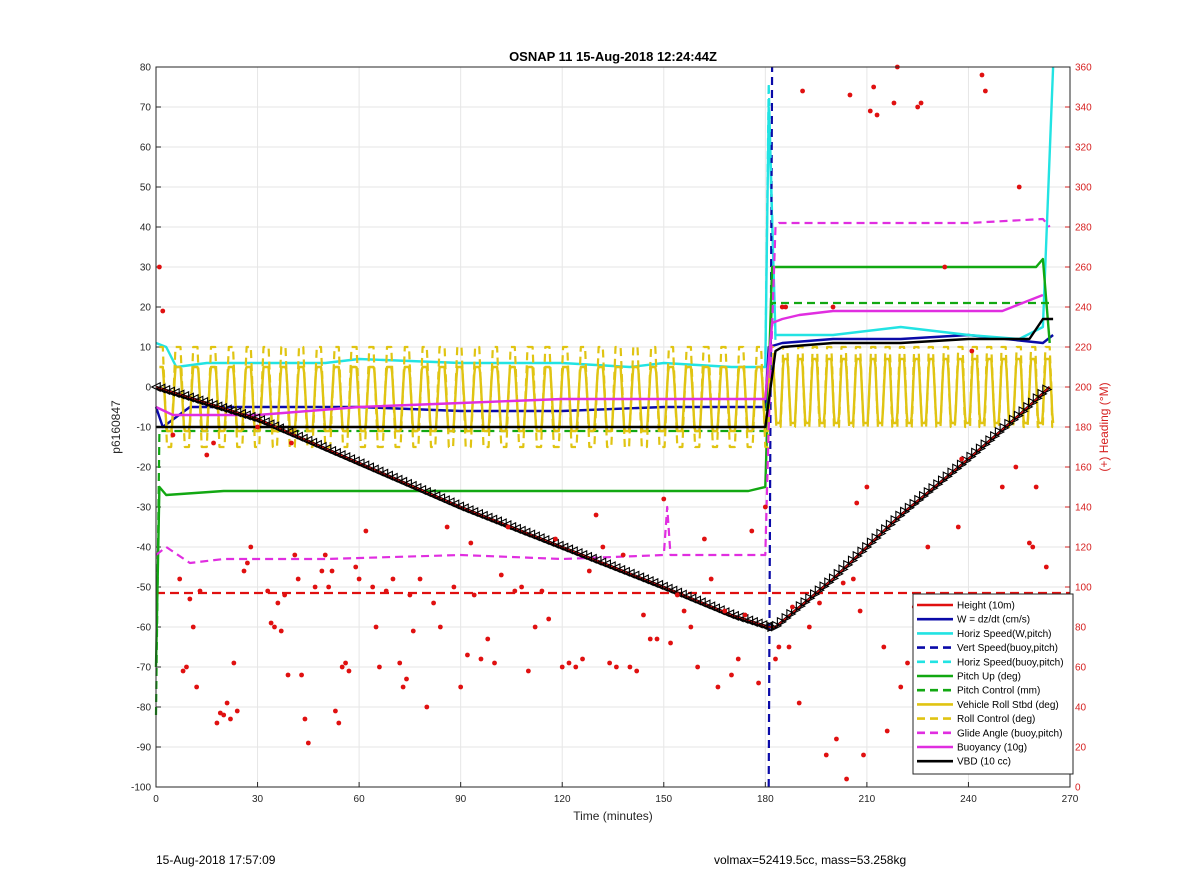 This screenshot has height=885, width=1200. What do you see at coordinates (1083, 108) in the screenshot?
I see `y2-tick-label: 340` at bounding box center [1083, 108].